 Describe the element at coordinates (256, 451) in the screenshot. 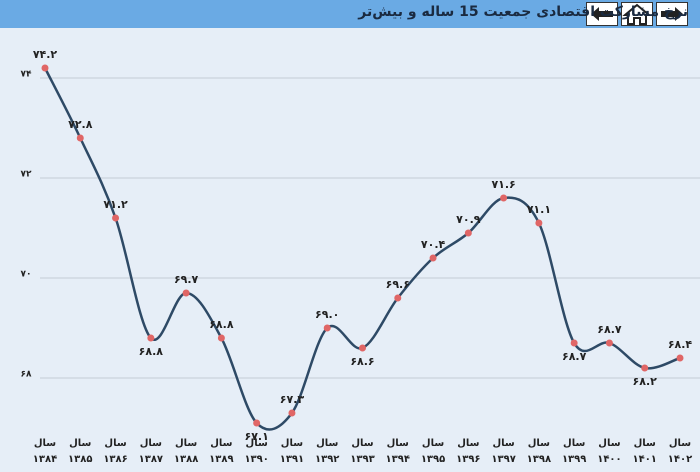

I see `x-tick-label: سال ۱۳۹۰` at that location.